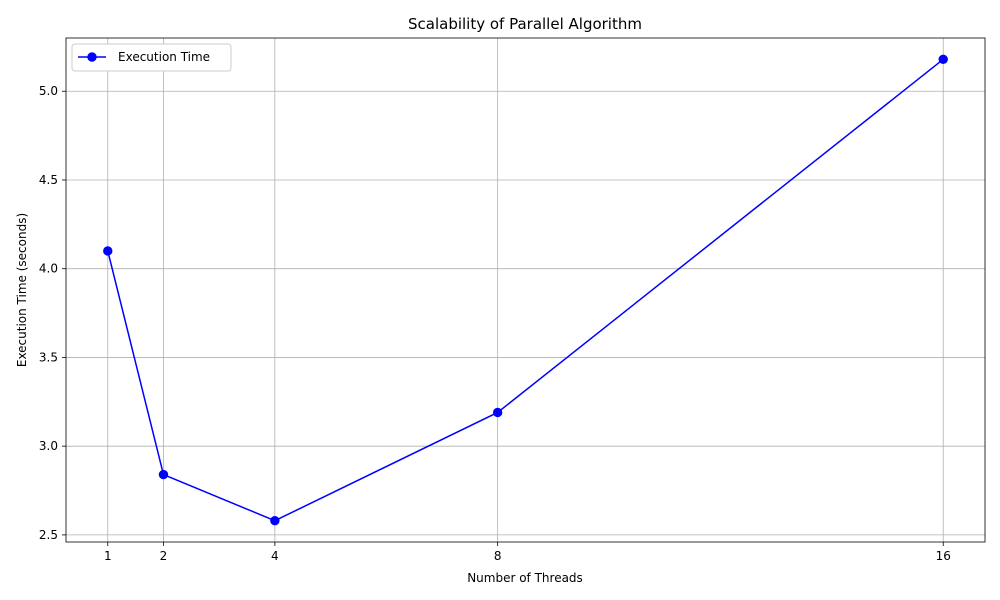 Image resolution: width=1000 pixels, height=600 pixels. I want to click on y-tick-label: 2.5, so click(48, 535).